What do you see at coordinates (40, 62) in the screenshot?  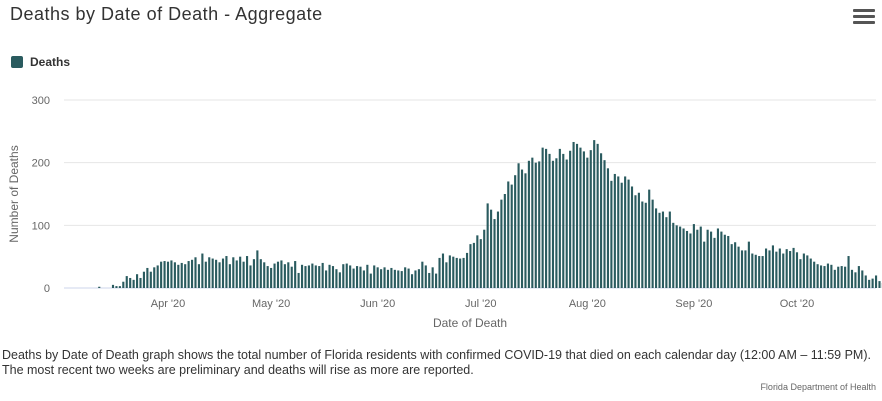 I see `legend-item-deaths: Deaths` at bounding box center [40, 62].